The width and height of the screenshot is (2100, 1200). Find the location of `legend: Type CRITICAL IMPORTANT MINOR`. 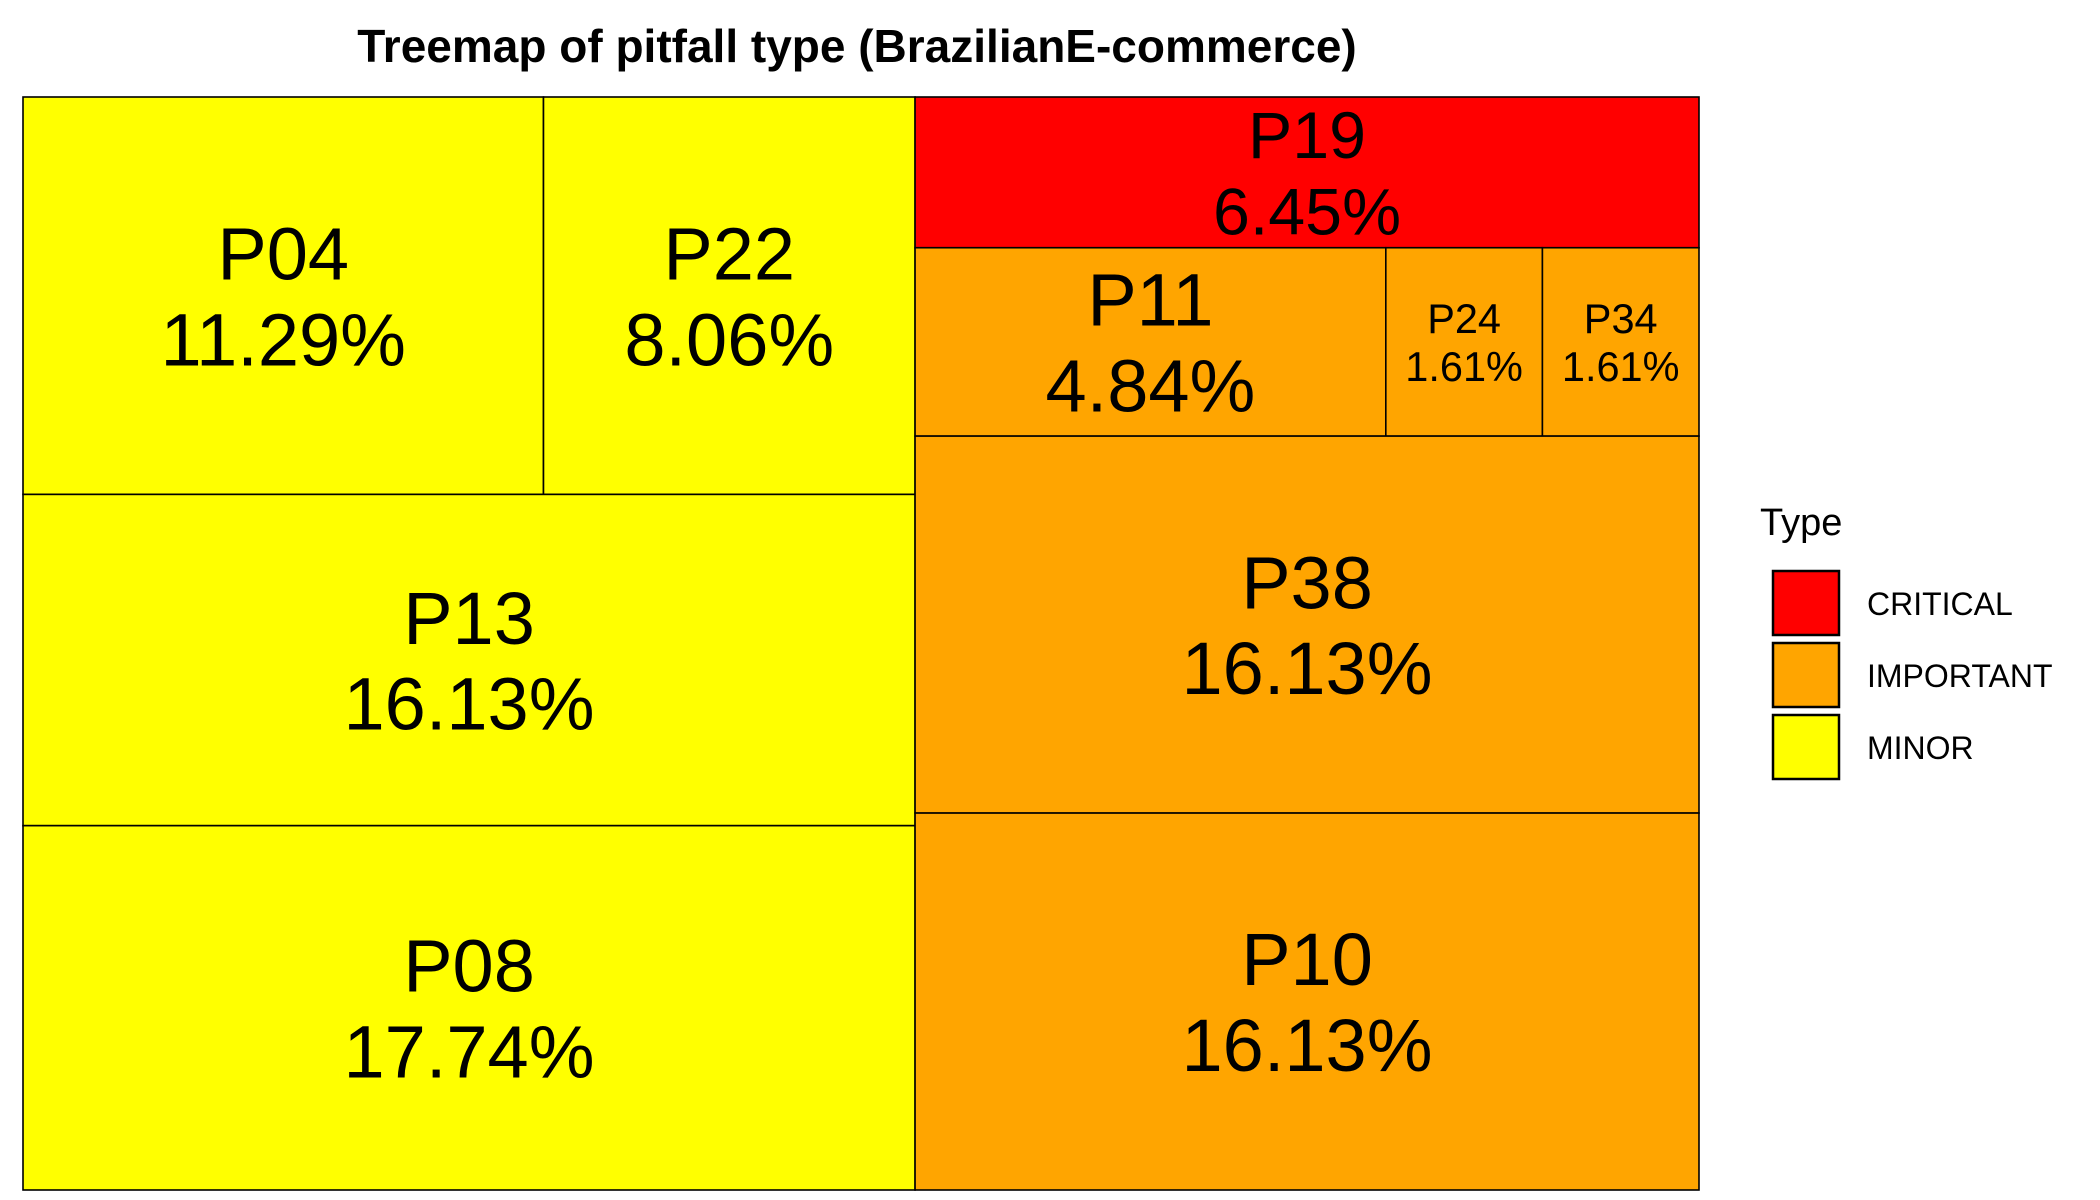

legend: Type CRITICAL IMPORTANT MINOR is located at coordinates (1906, 641).